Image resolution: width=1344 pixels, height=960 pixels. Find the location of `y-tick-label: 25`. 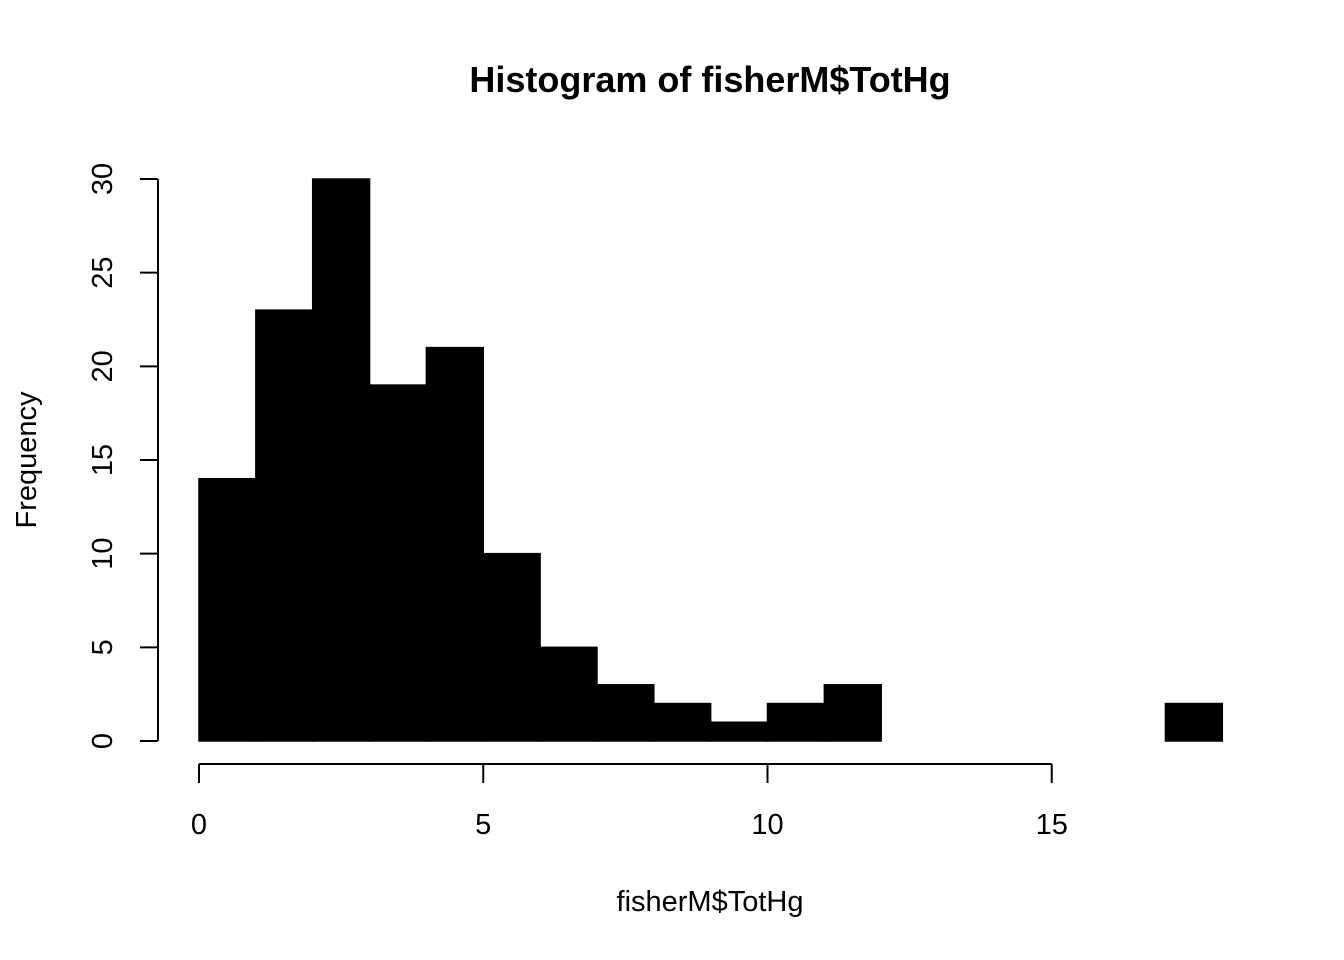

y-tick-label: 25 is located at coordinates (103, 273).